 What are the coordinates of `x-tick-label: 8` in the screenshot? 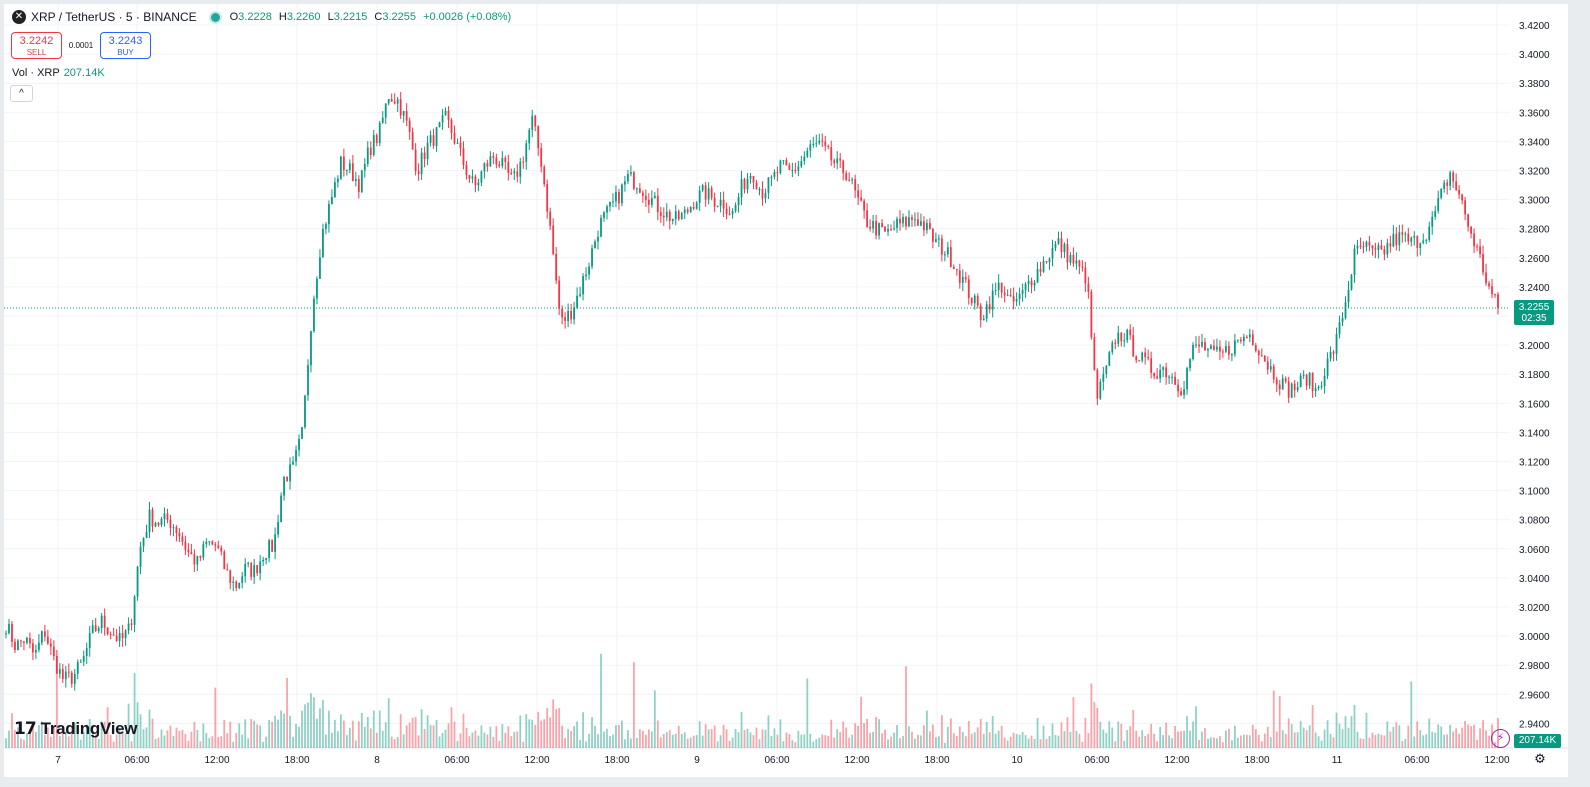 It's located at (377, 760).